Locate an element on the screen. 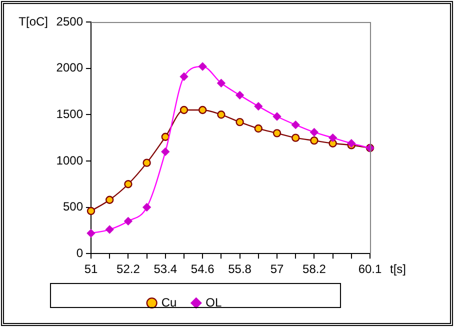 The image size is (454, 327). y-tick-label: 0 is located at coordinates (80, 253).